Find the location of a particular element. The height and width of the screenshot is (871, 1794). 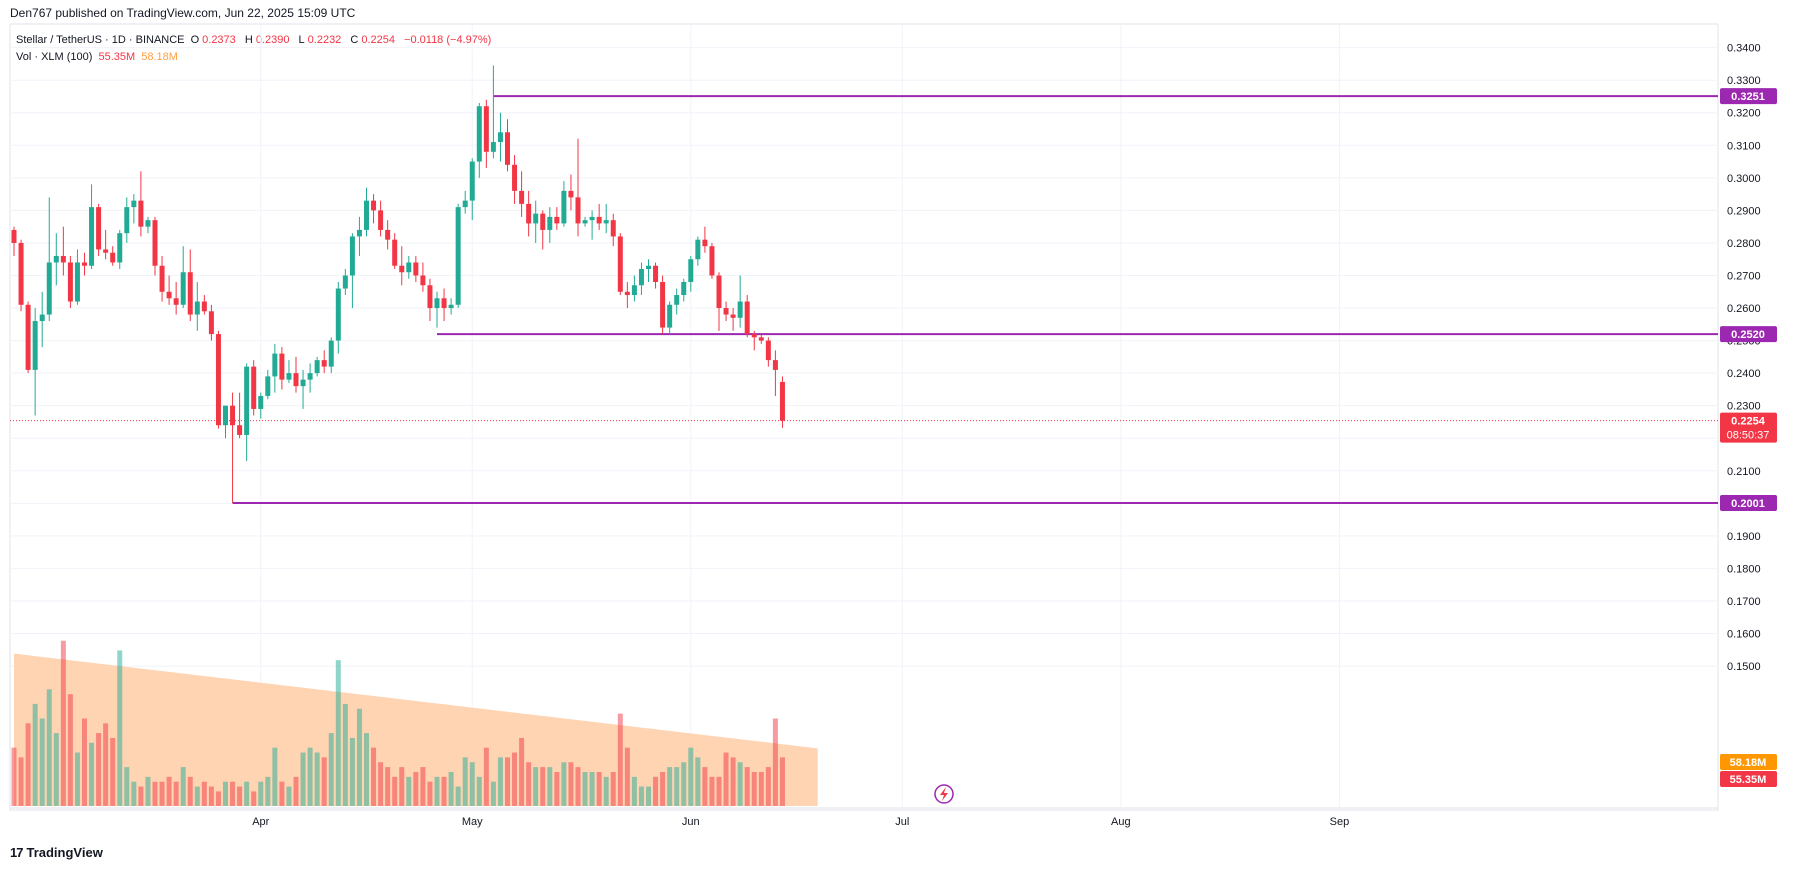

symbol-name: Stellar / TetherUS · 1D · BINANCE is located at coordinates (100, 40).